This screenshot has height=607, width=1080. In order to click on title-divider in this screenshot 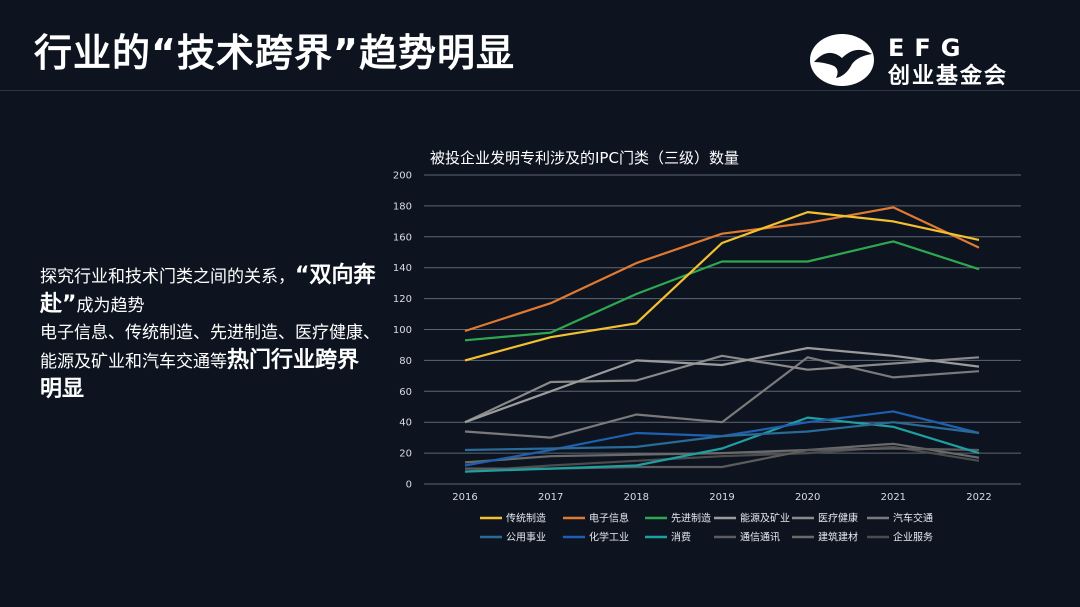, I will do `click(540, 90)`.